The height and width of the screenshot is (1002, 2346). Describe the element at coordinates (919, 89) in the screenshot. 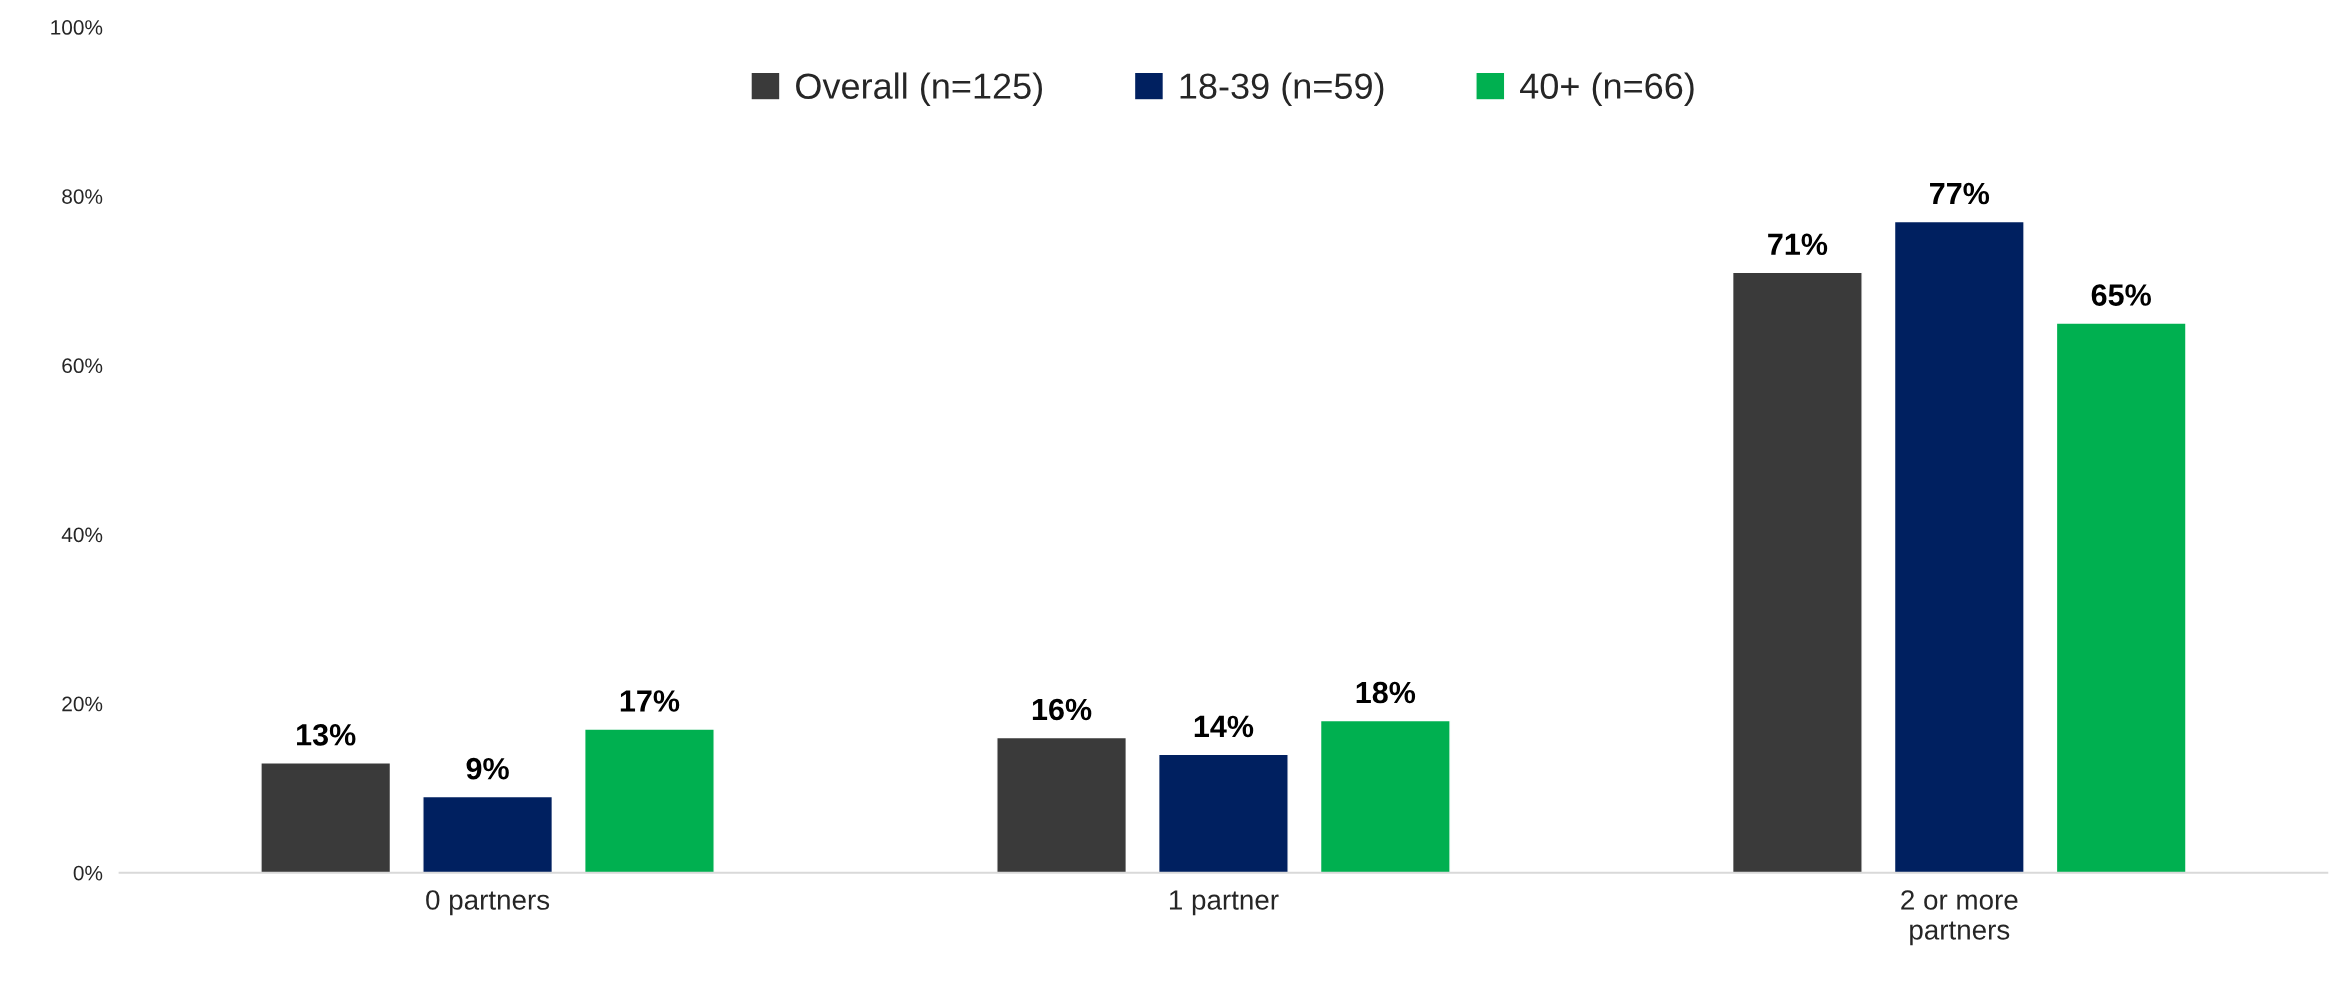

I see `legend-label: Overall (n=125)` at that location.